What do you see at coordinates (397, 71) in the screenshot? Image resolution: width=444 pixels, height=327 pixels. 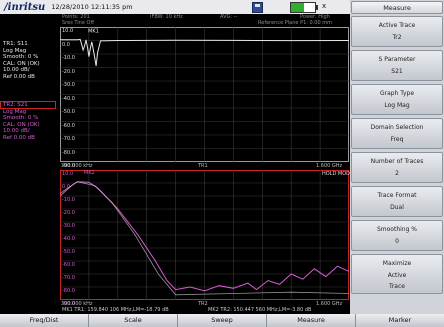 I see `softkey-value: S21` at bounding box center [397, 71].